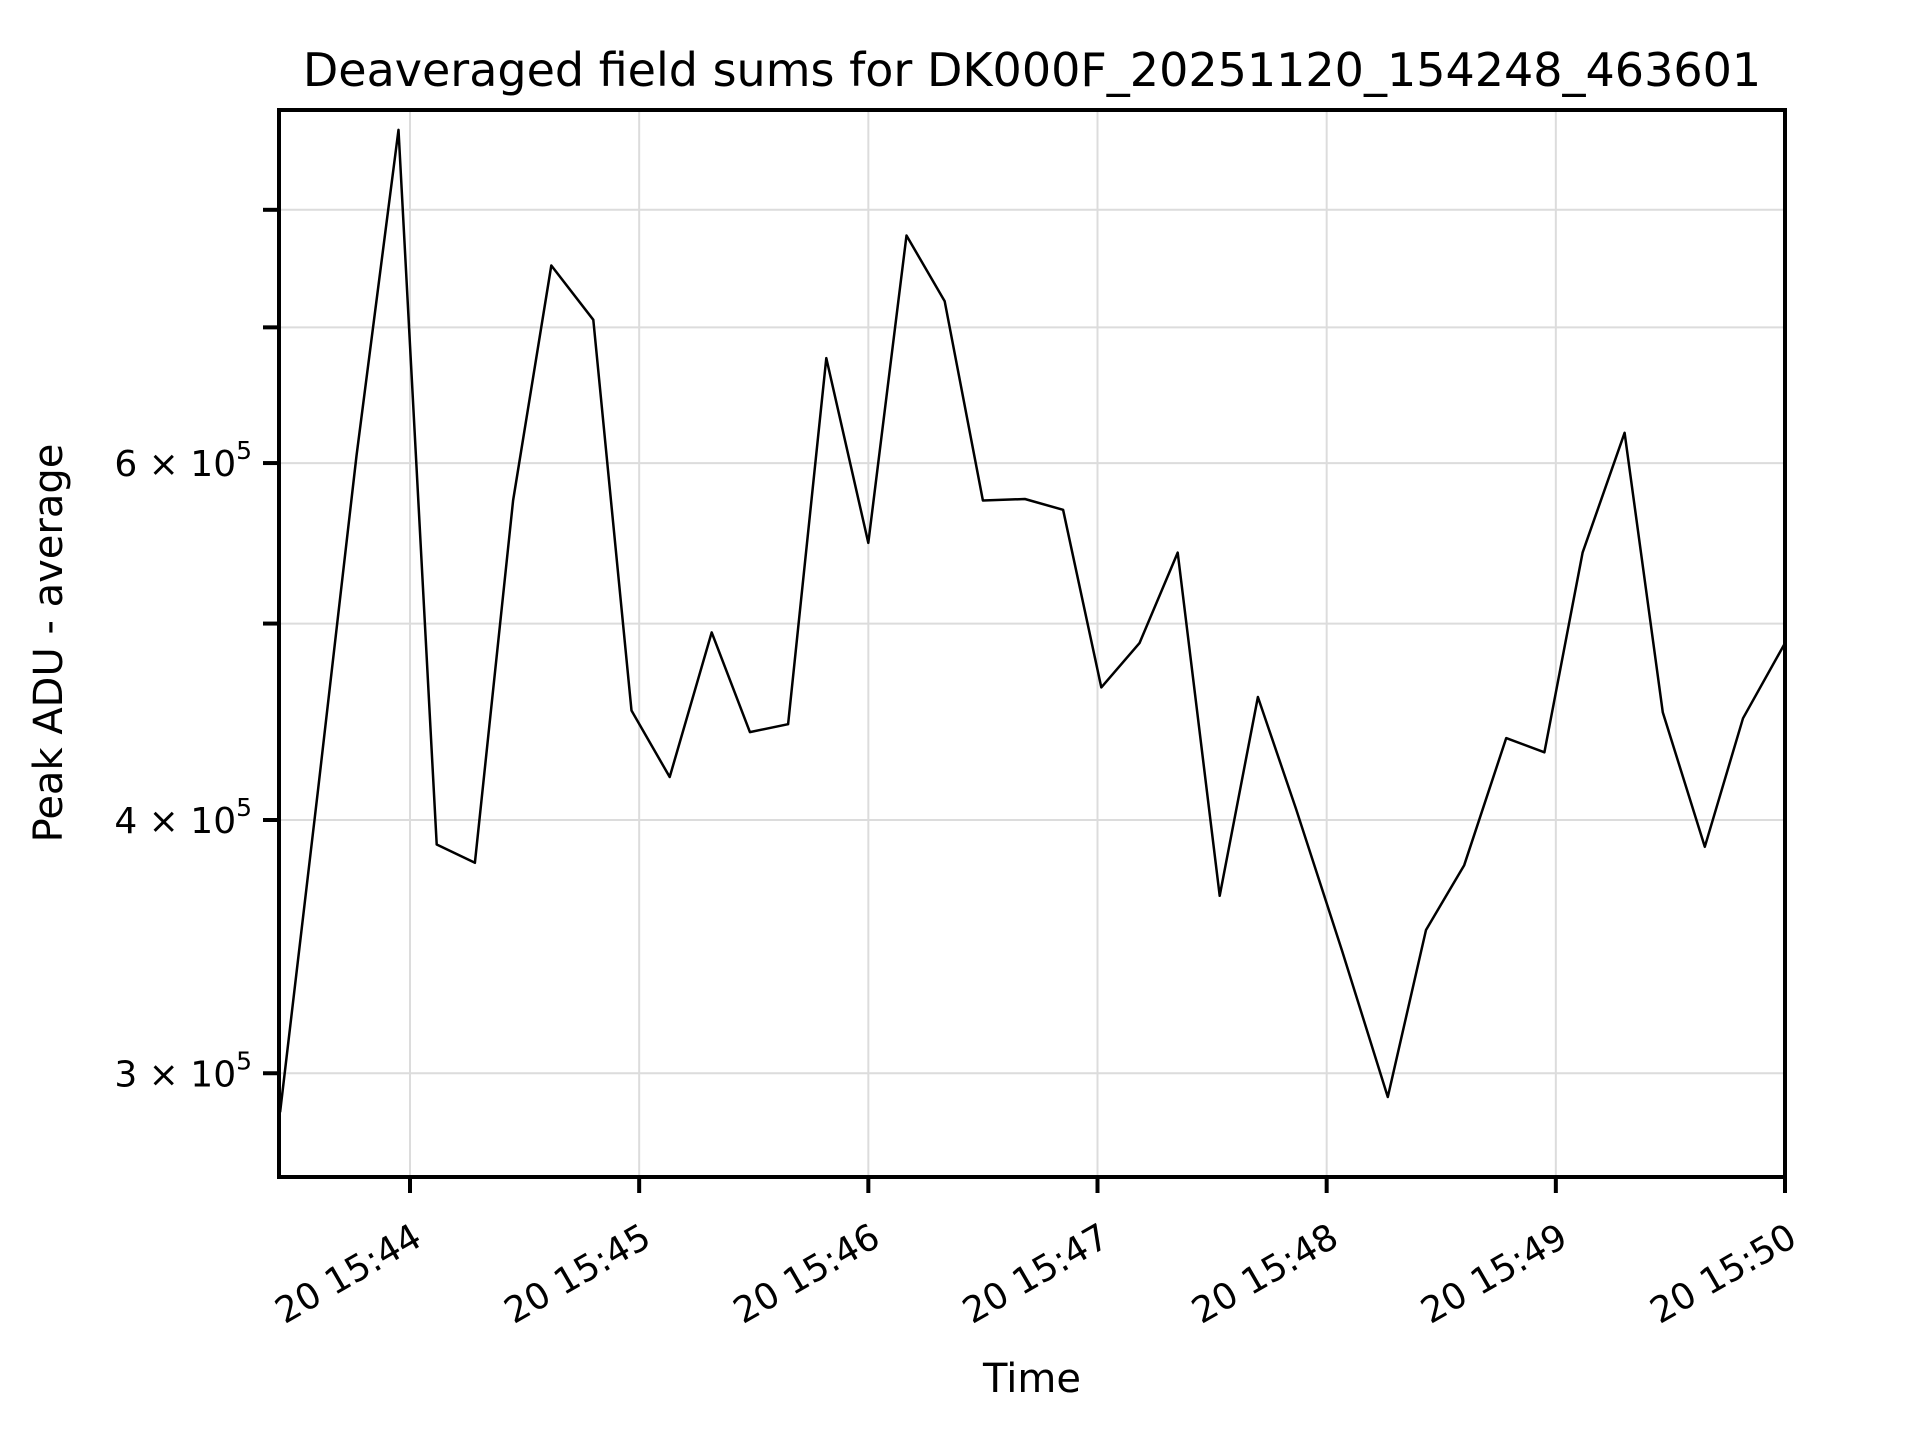 The width and height of the screenshot is (1920, 1440). Describe the element at coordinates (183, 765) in the screenshot. I see `y-tick-labels: 3 × 105 4 × 105 6 × 105` at that location.